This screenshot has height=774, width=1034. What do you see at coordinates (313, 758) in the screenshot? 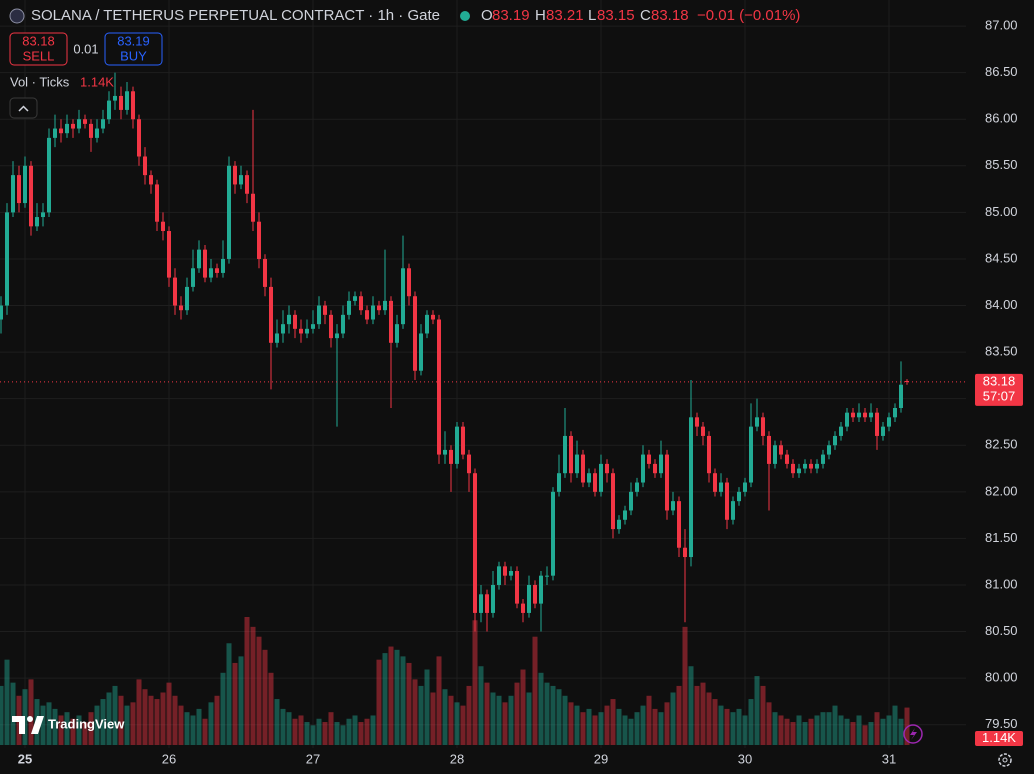
I see `x-tick-label: 27` at bounding box center [313, 758].